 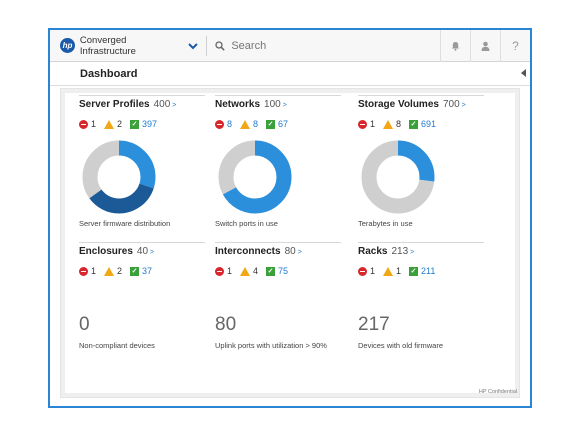 What do you see at coordinates (246, 223) in the screenshot?
I see `panel-caption: Switch ports in use` at bounding box center [246, 223].